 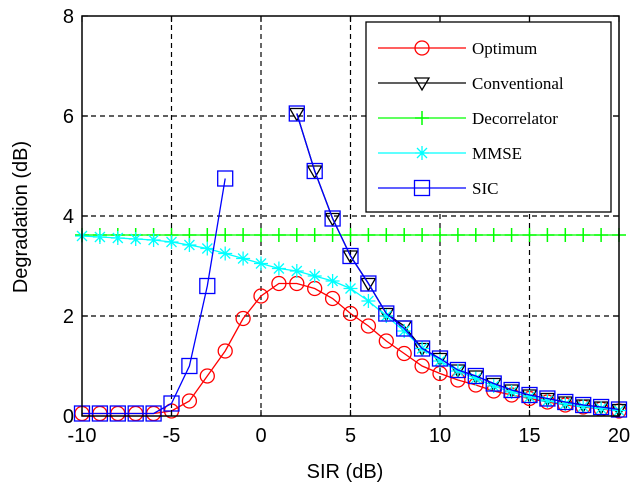 What do you see at coordinates (438, 188) in the screenshot?
I see `legend-item-sic: SIC` at bounding box center [438, 188].